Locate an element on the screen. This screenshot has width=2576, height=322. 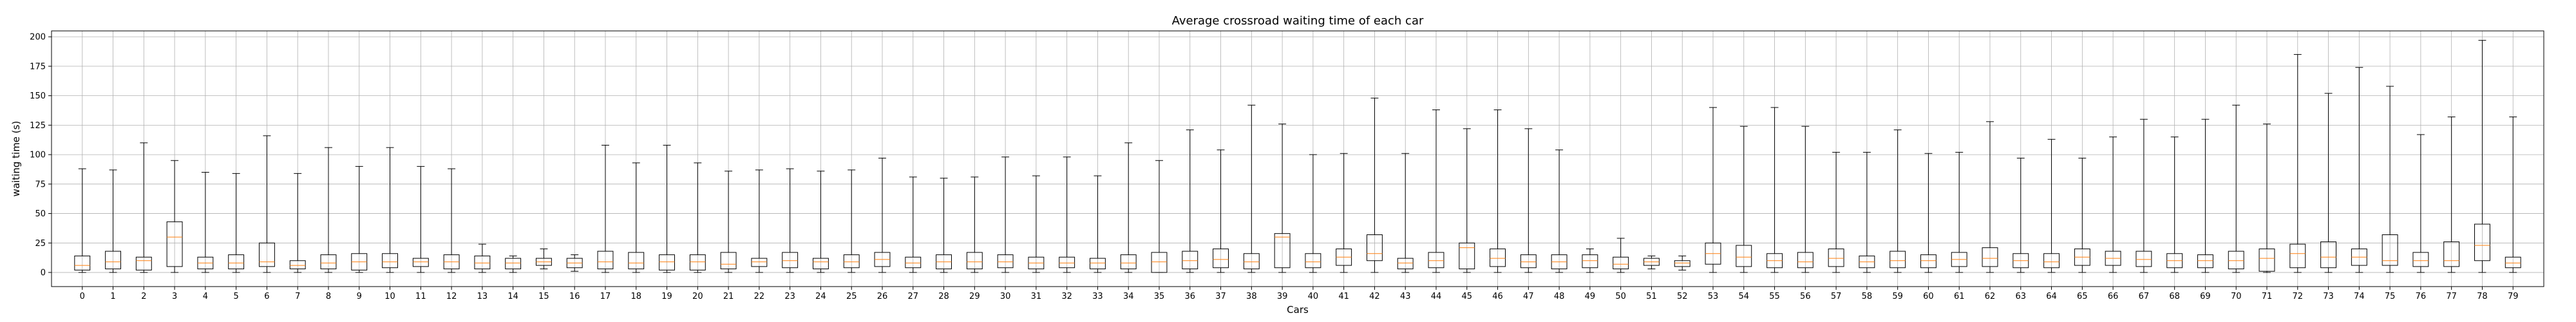
x-tick-label-0: 0 is located at coordinates (83, 296).